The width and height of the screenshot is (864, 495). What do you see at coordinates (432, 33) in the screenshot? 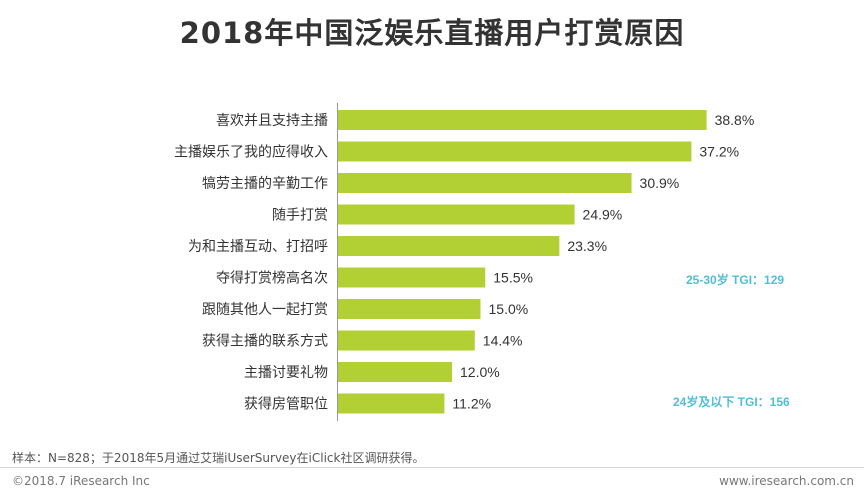
I see `chart-title: 2018年中国泛娱乐直播用户打赏原因` at bounding box center [432, 33].